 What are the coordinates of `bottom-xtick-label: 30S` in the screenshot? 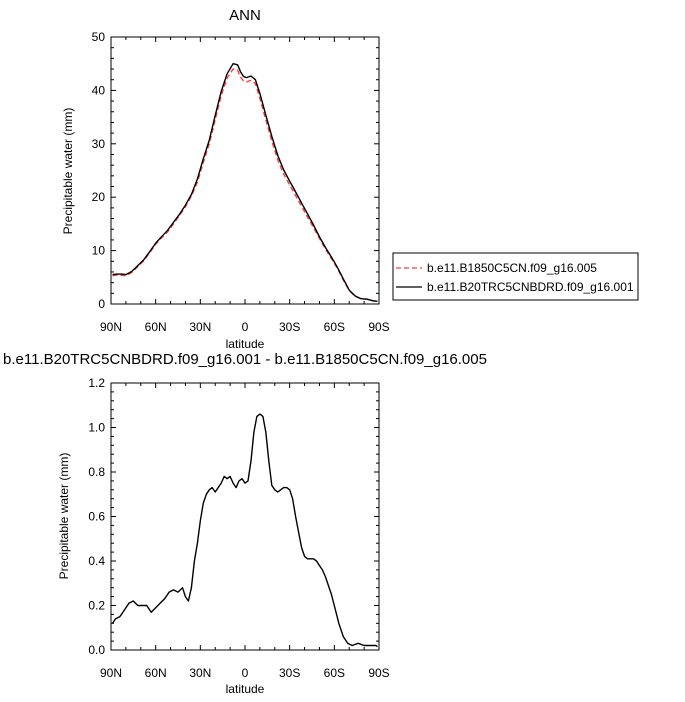 It's located at (289, 673).